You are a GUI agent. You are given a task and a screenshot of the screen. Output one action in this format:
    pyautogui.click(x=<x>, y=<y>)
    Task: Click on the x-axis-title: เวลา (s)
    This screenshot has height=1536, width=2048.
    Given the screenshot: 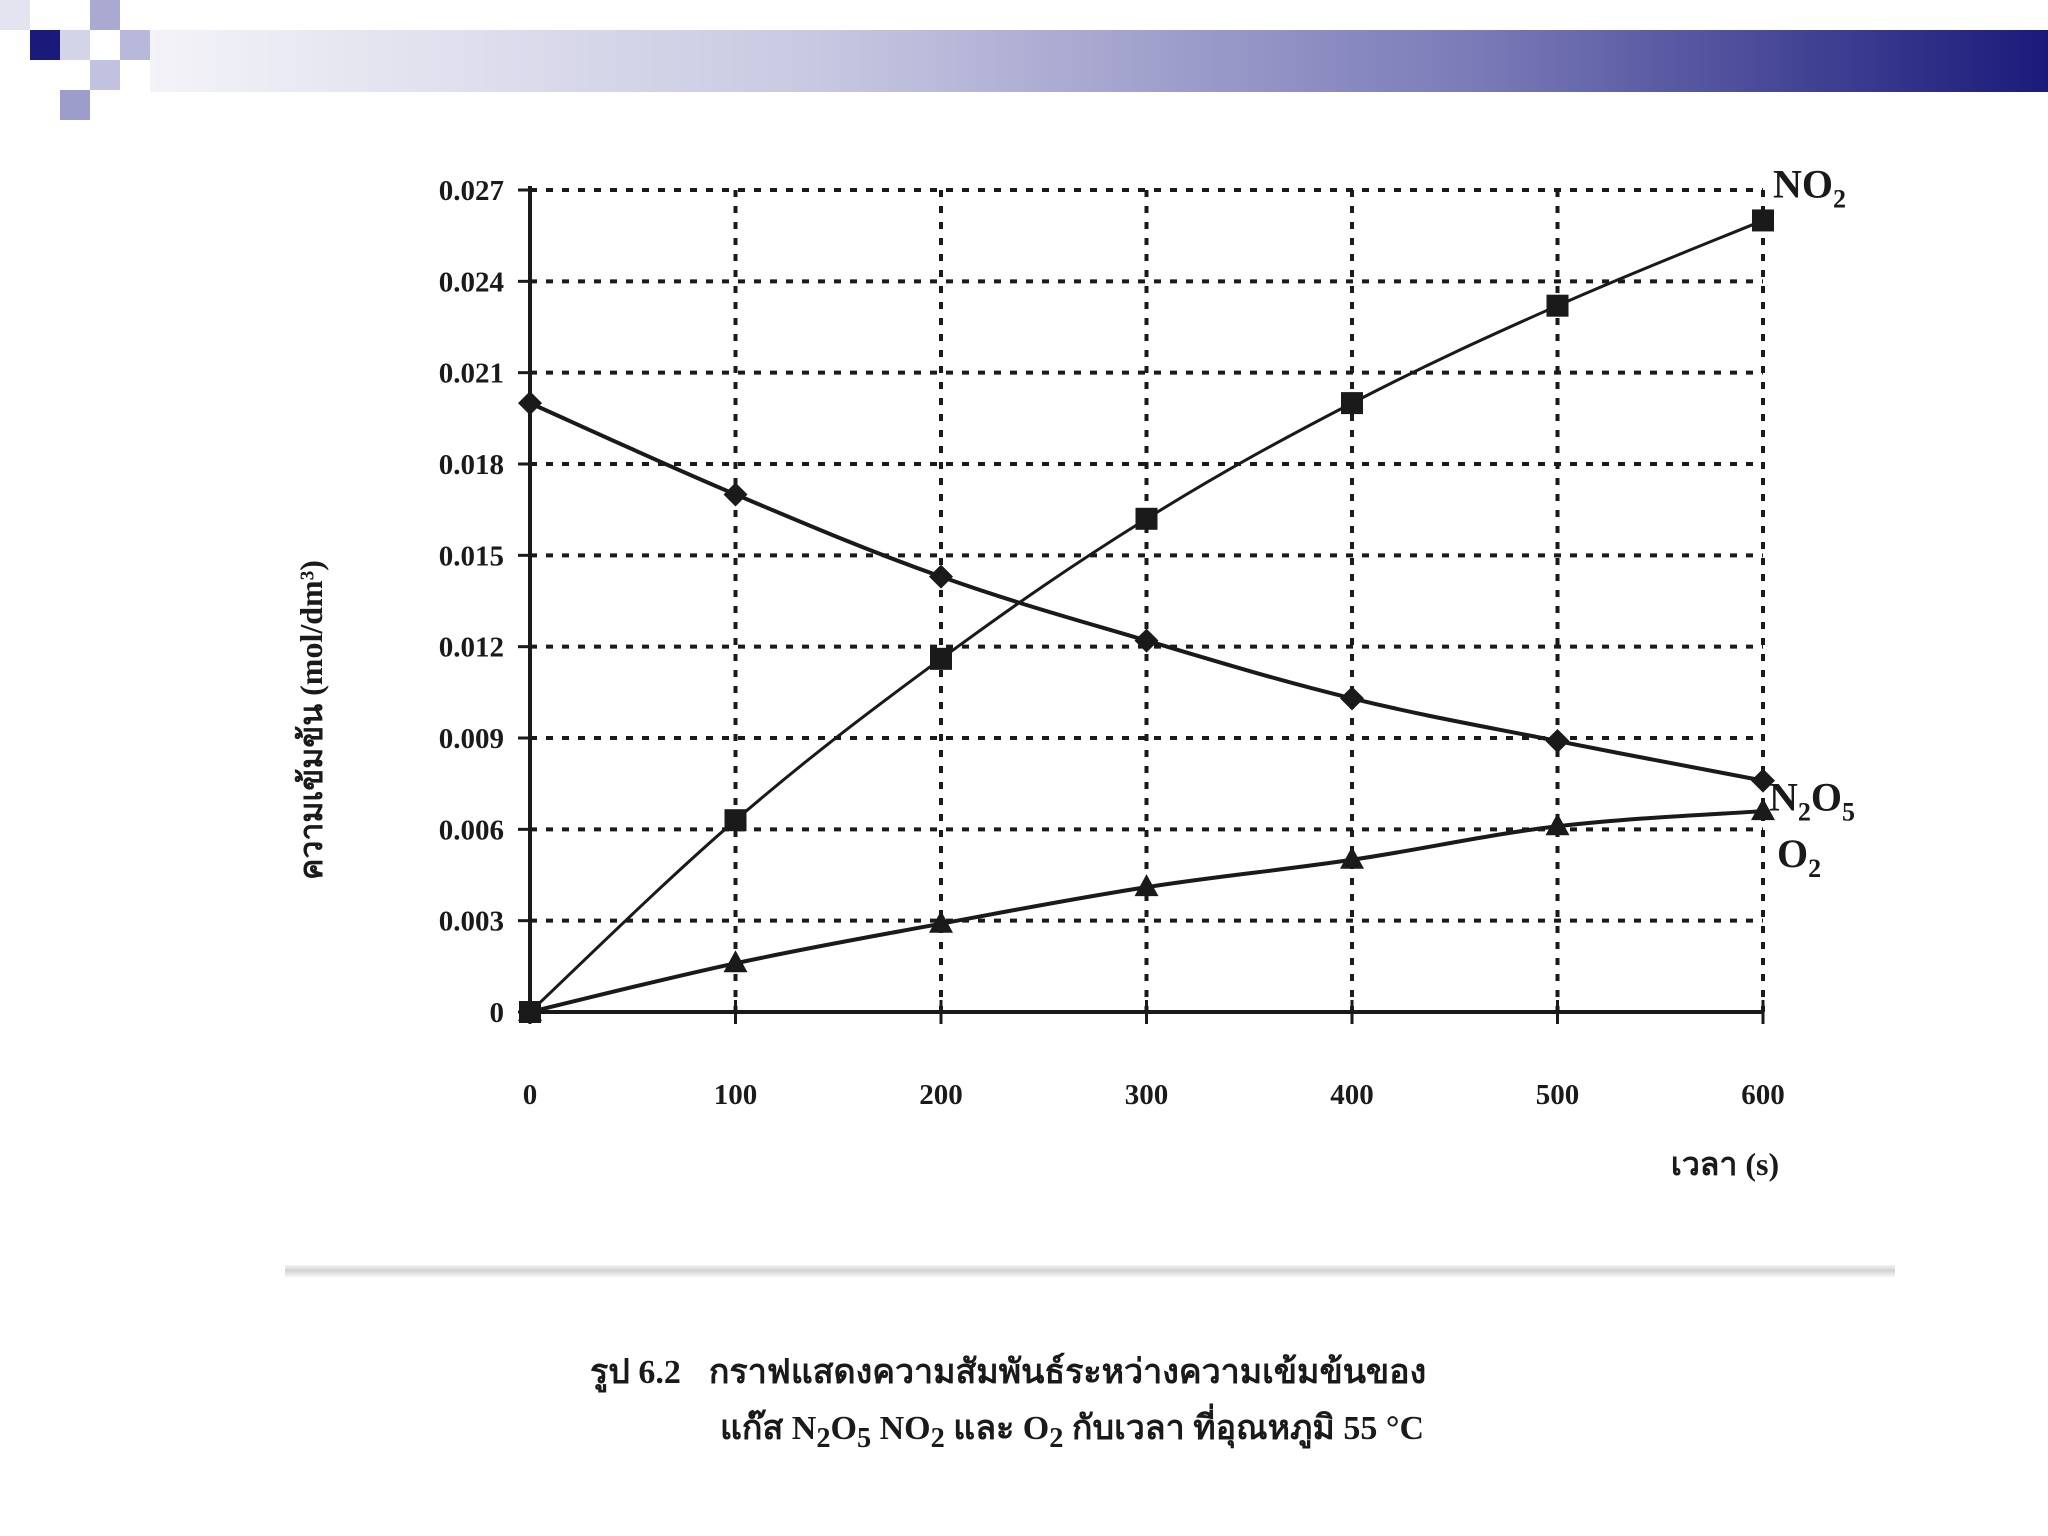 What is the action you would take?
    pyautogui.click(x=1725, y=1164)
    